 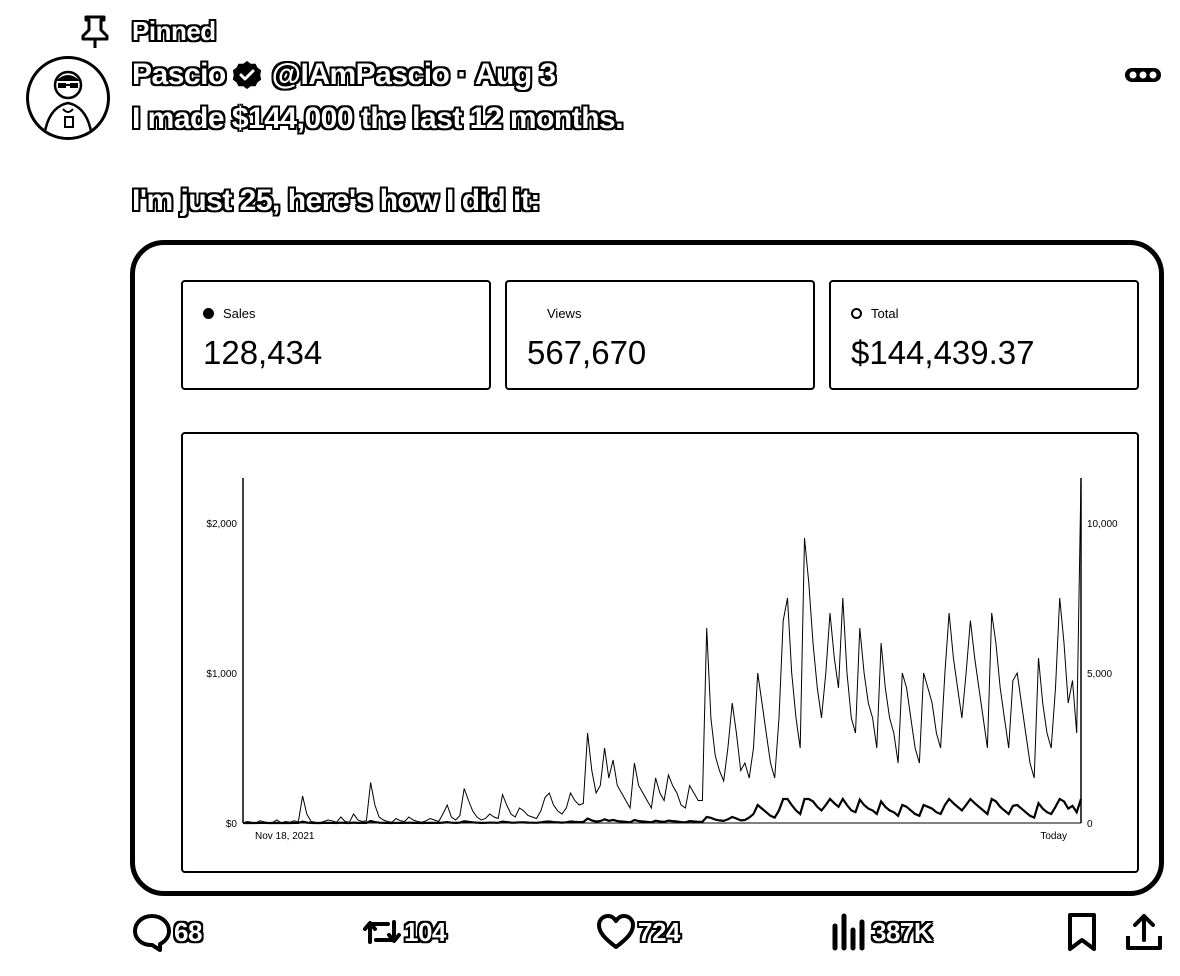 I want to click on avatar, so click(x=68, y=98).